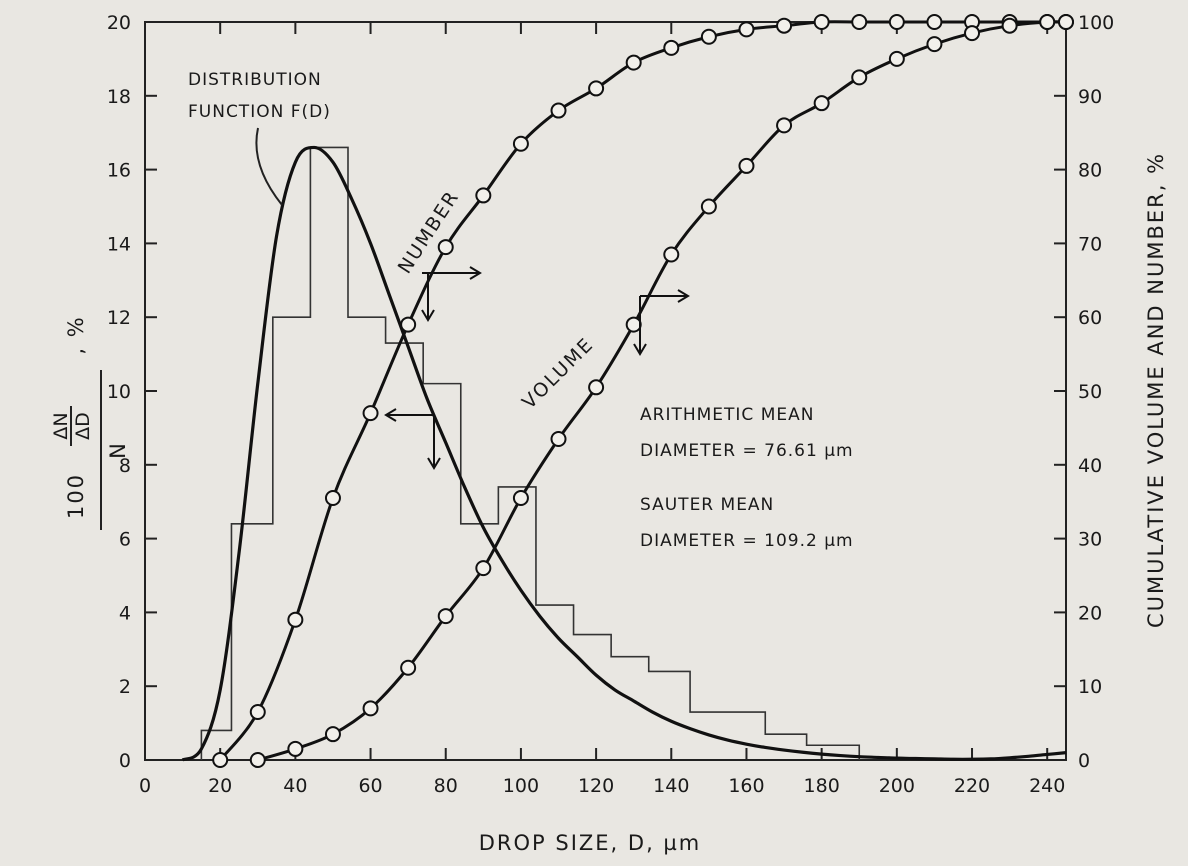 Image resolution: width=1188 pixels, height=866 pixels. What do you see at coordinates (145, 786) in the screenshot?
I see `x-tick-label: 0` at bounding box center [145, 786].